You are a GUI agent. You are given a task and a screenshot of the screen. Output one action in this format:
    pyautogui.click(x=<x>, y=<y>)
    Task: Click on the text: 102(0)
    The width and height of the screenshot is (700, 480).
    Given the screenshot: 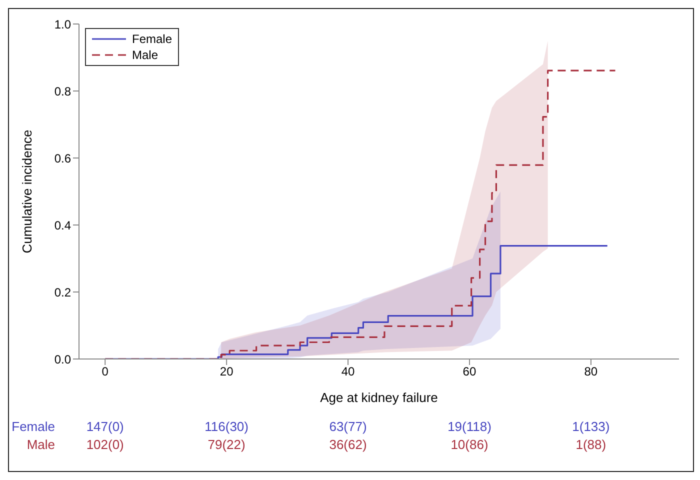 What is the action you would take?
    pyautogui.click(x=105, y=444)
    